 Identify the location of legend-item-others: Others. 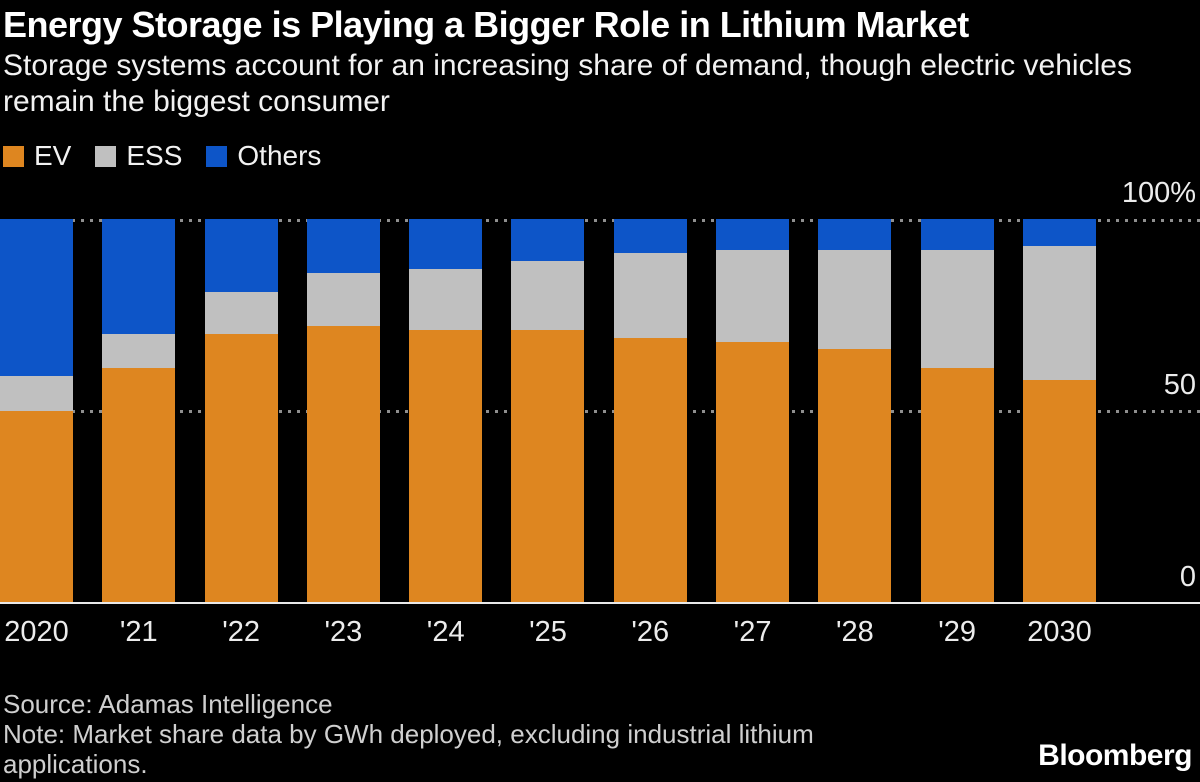
(263, 156).